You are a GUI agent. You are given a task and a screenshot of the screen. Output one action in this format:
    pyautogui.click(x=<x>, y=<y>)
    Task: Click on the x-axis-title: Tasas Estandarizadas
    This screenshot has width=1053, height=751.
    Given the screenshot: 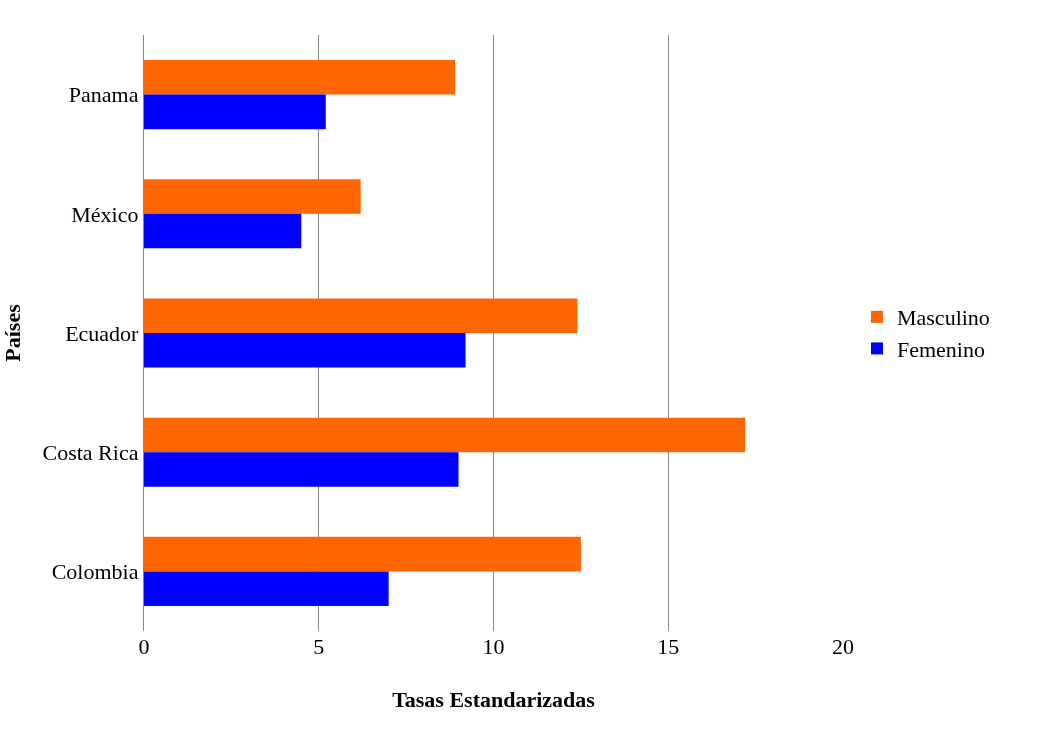 What is the action you would take?
    pyautogui.click(x=494, y=699)
    